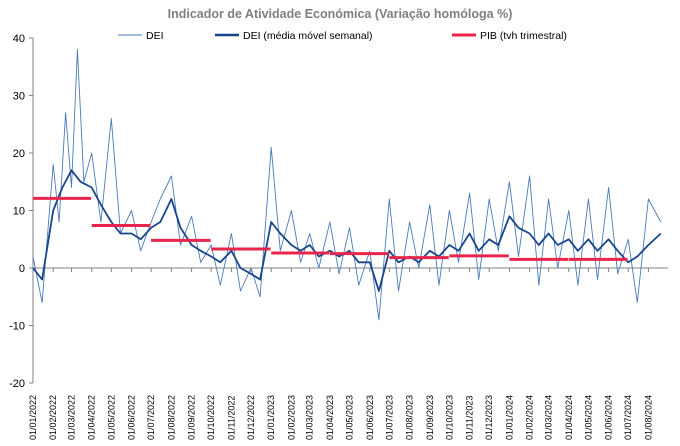  Describe the element at coordinates (648, 417) in the screenshot. I see `x-tick-label: 01/08/2024` at that location.